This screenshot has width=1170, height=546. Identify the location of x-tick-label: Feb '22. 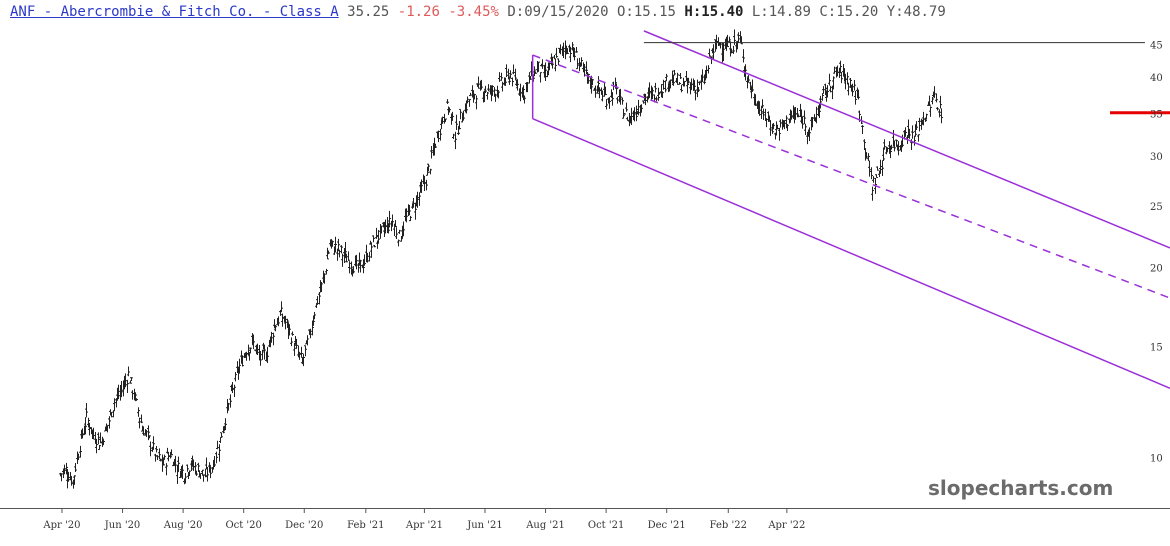
(728, 525).